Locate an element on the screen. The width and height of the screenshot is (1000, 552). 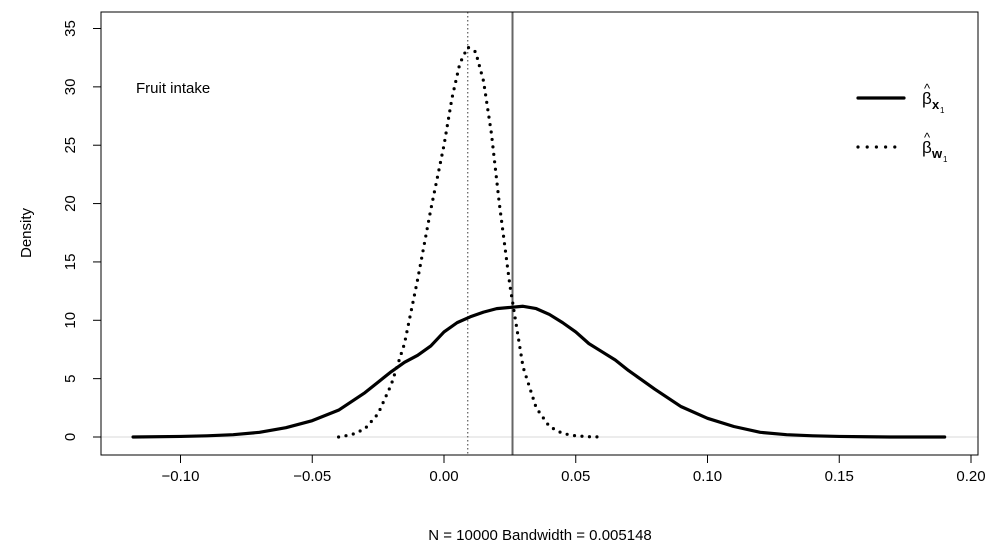
y-tick-label: 25 is located at coordinates (70, 145).